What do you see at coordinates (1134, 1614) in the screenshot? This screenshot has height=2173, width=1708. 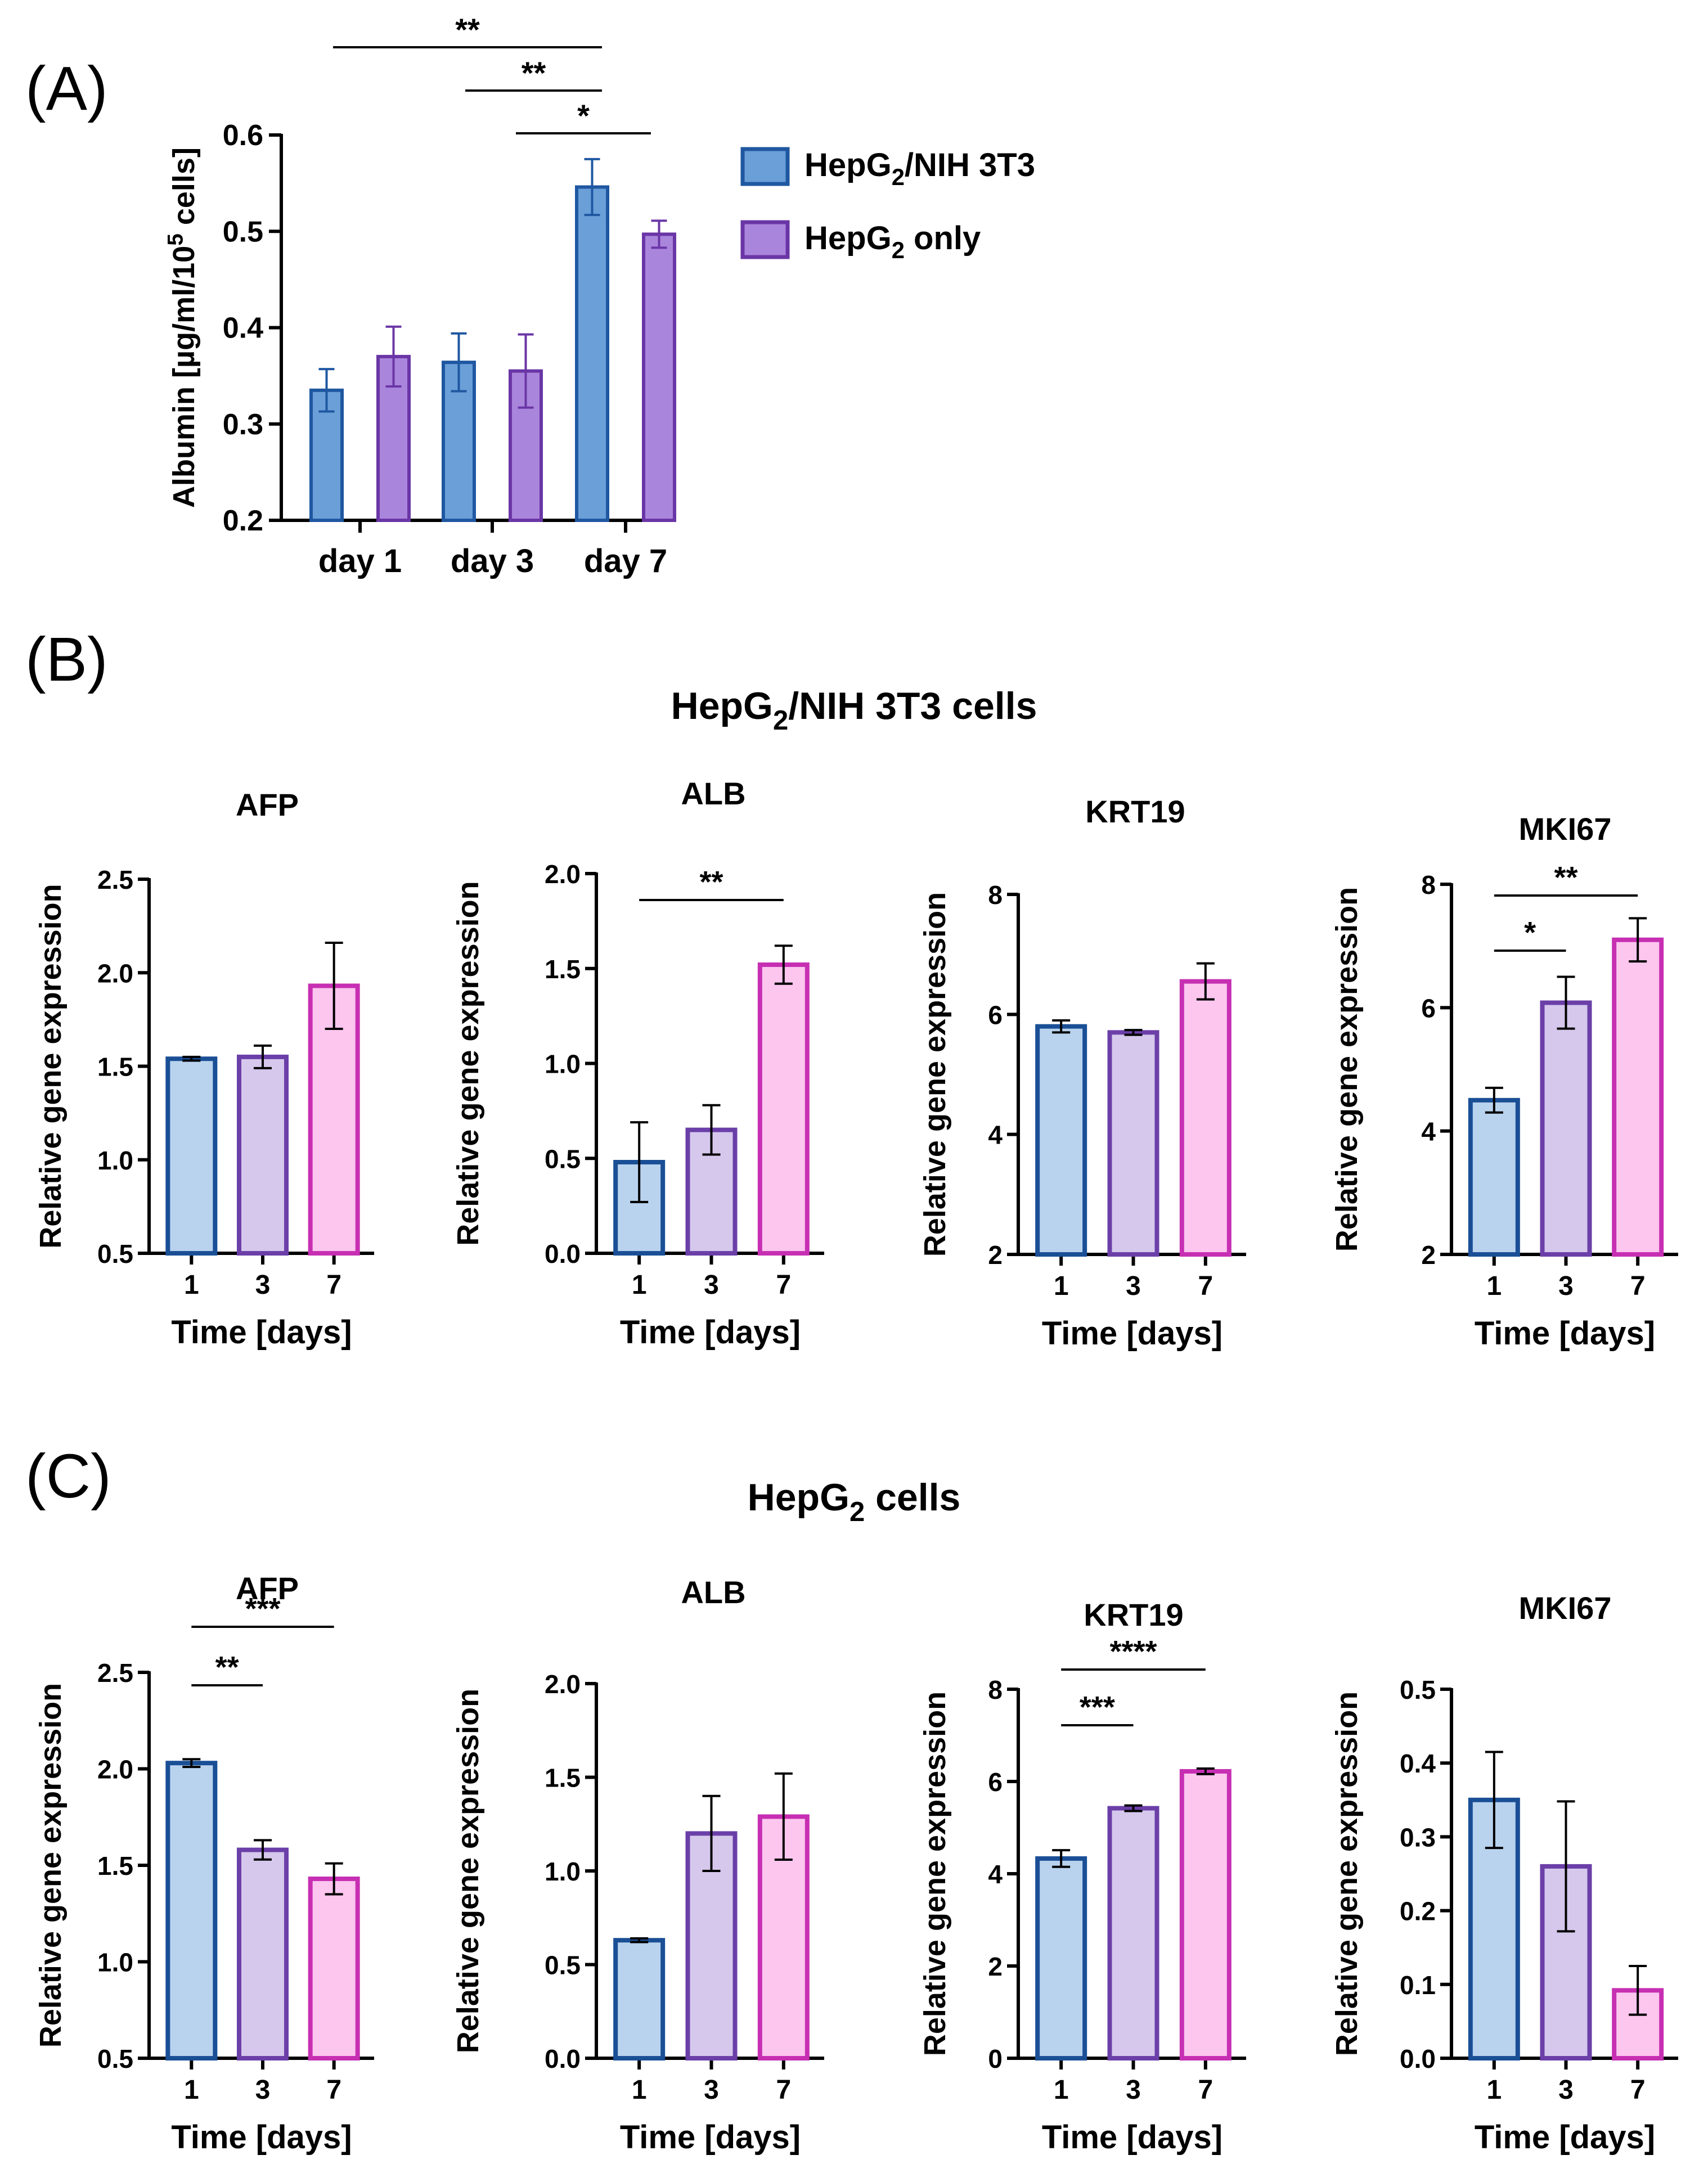 I see `chart-title: KRT19` at bounding box center [1134, 1614].